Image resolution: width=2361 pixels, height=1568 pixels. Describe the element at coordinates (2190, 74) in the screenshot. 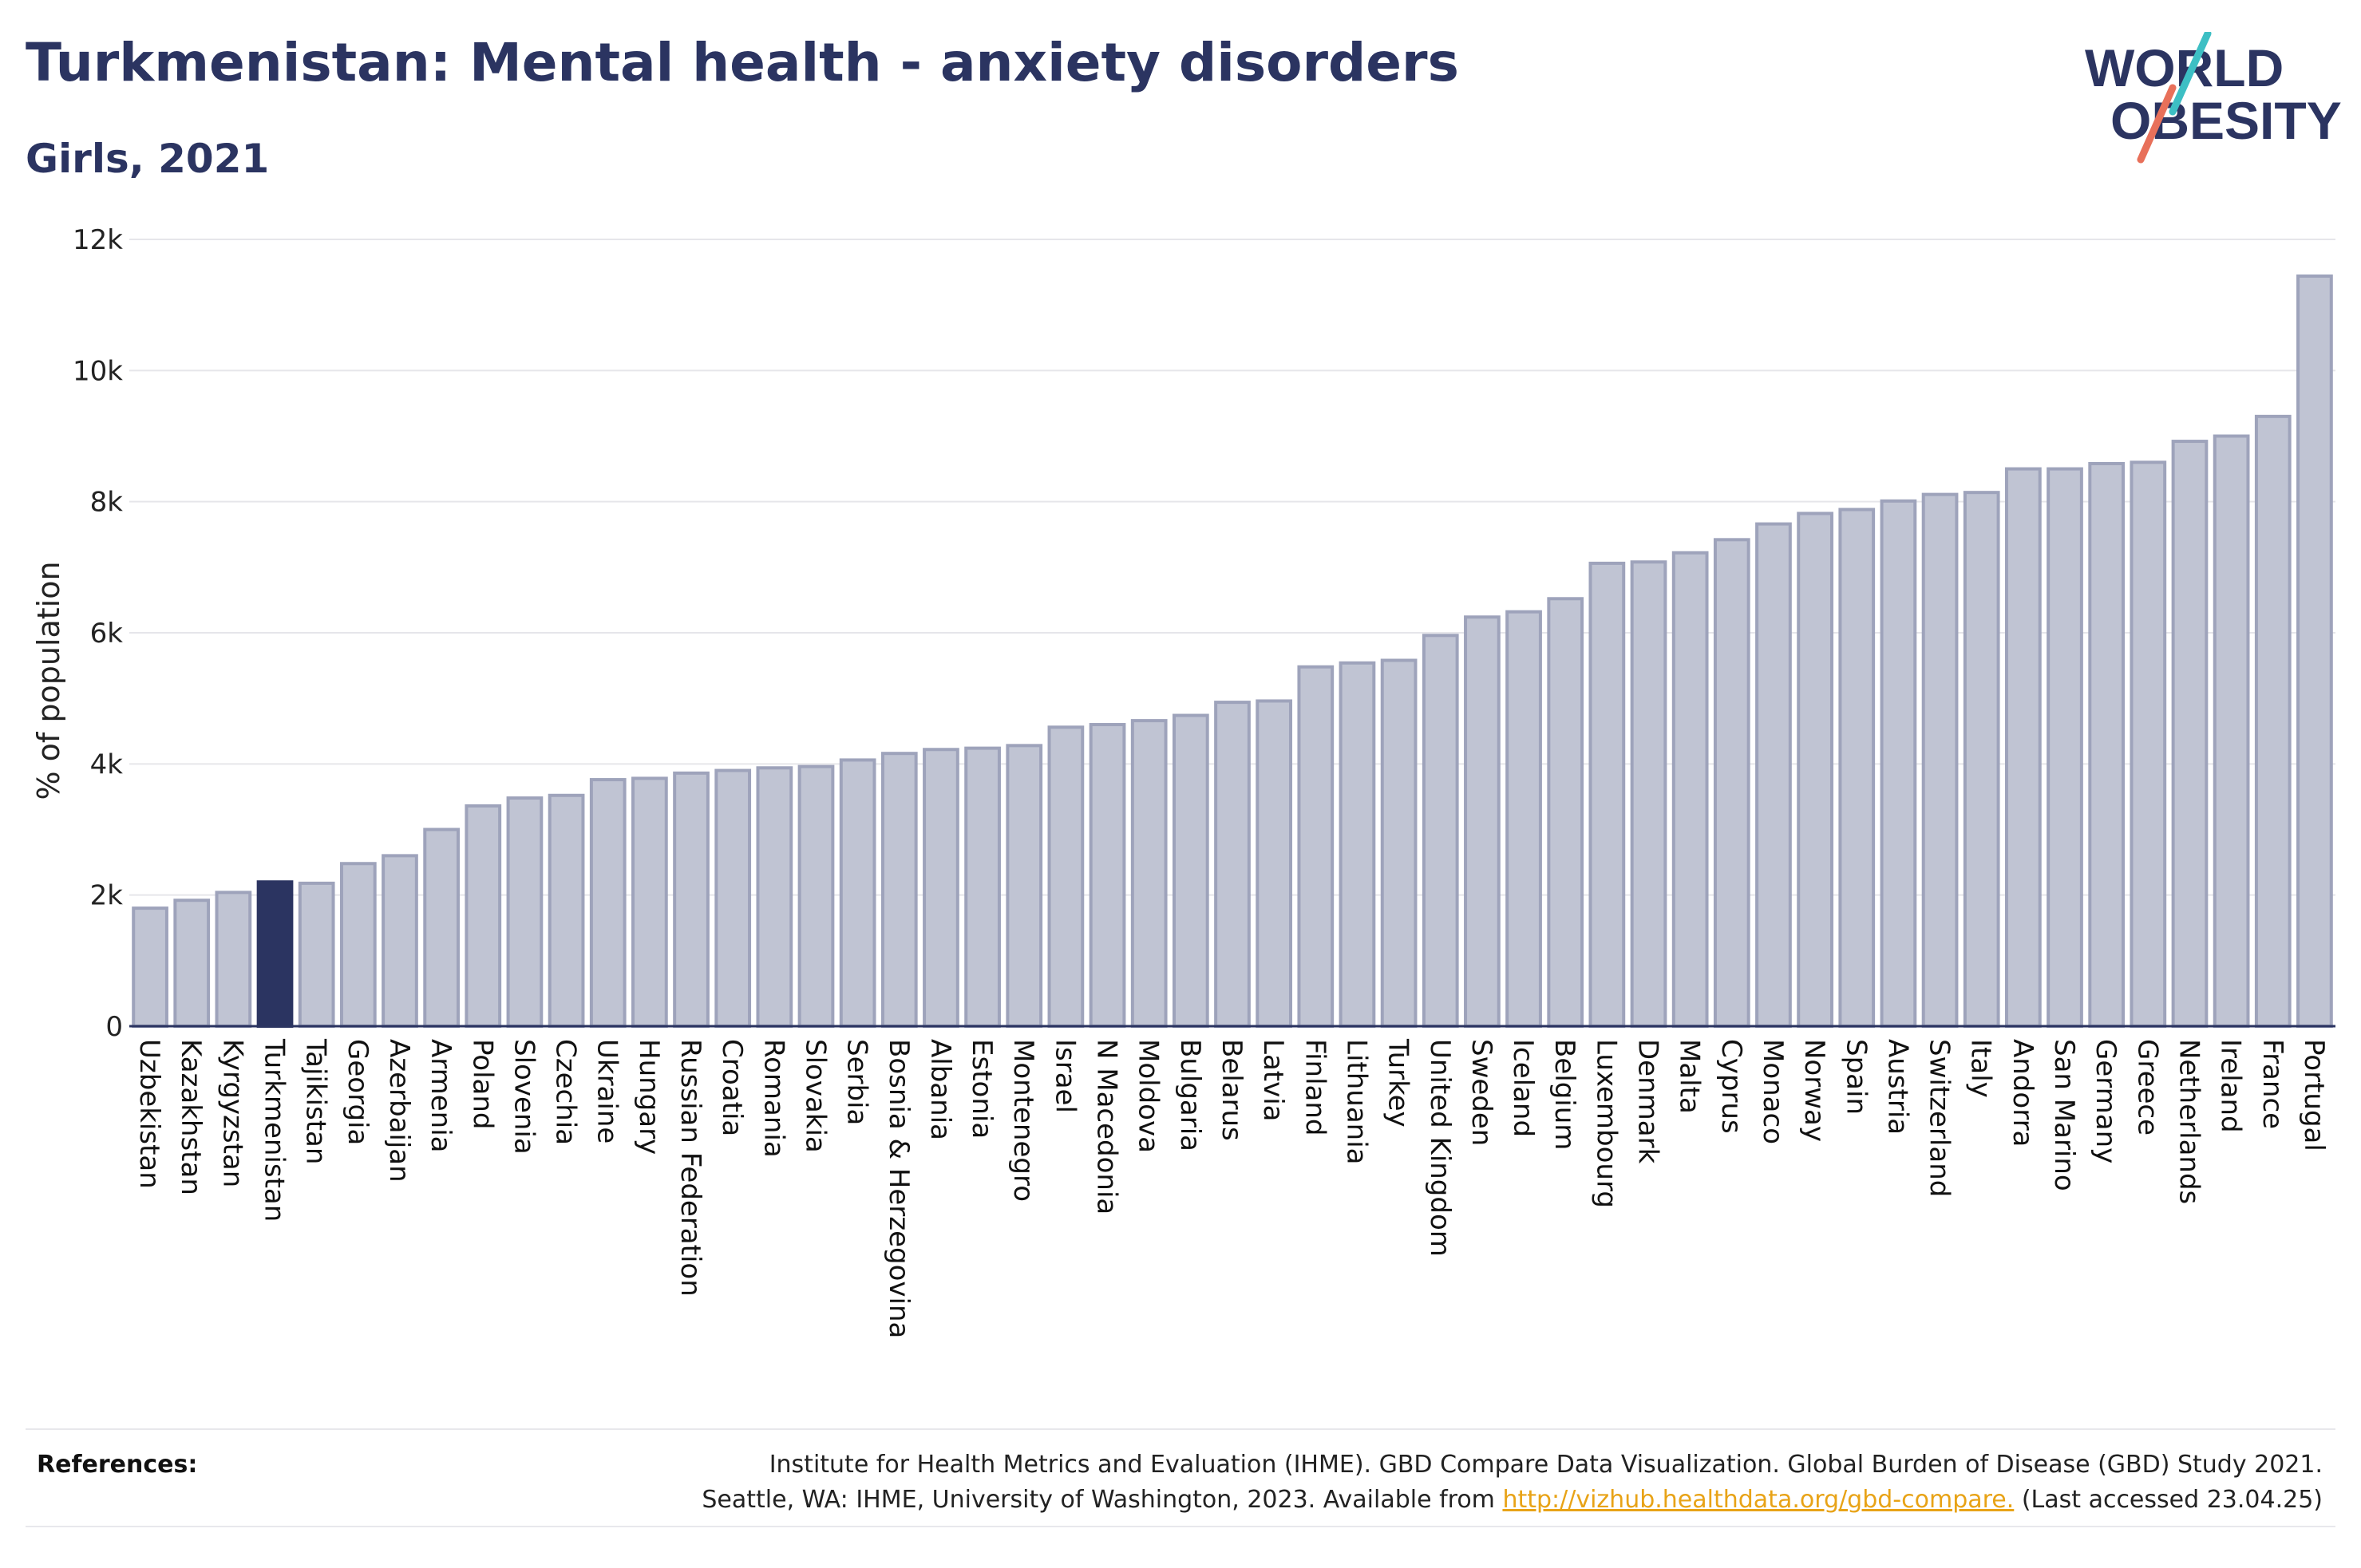

I see `logo-slash-teal` at that location.